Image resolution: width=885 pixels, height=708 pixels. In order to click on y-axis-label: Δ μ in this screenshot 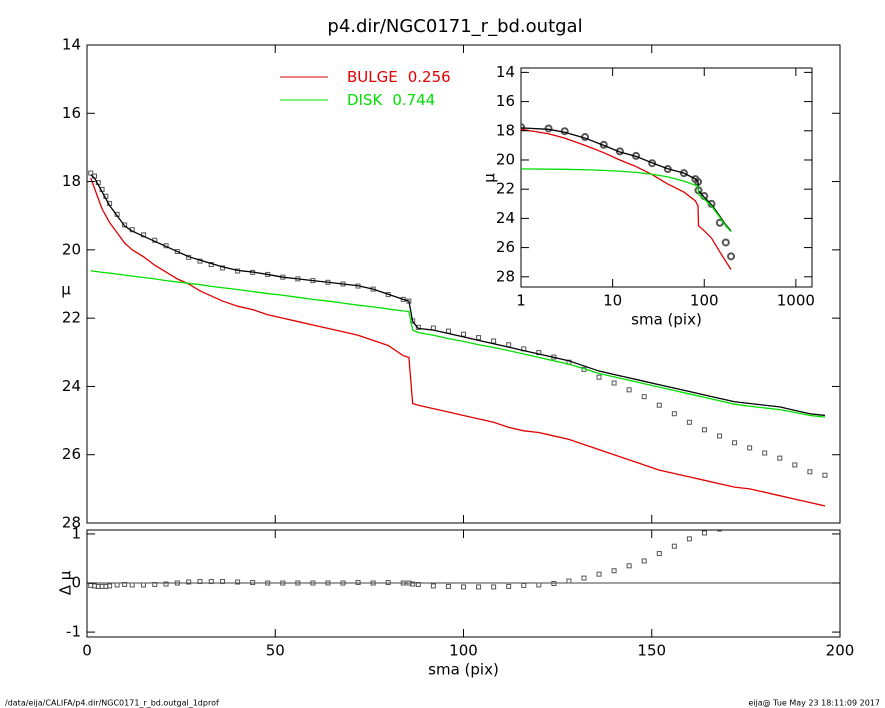, I will do `click(66, 582)`.